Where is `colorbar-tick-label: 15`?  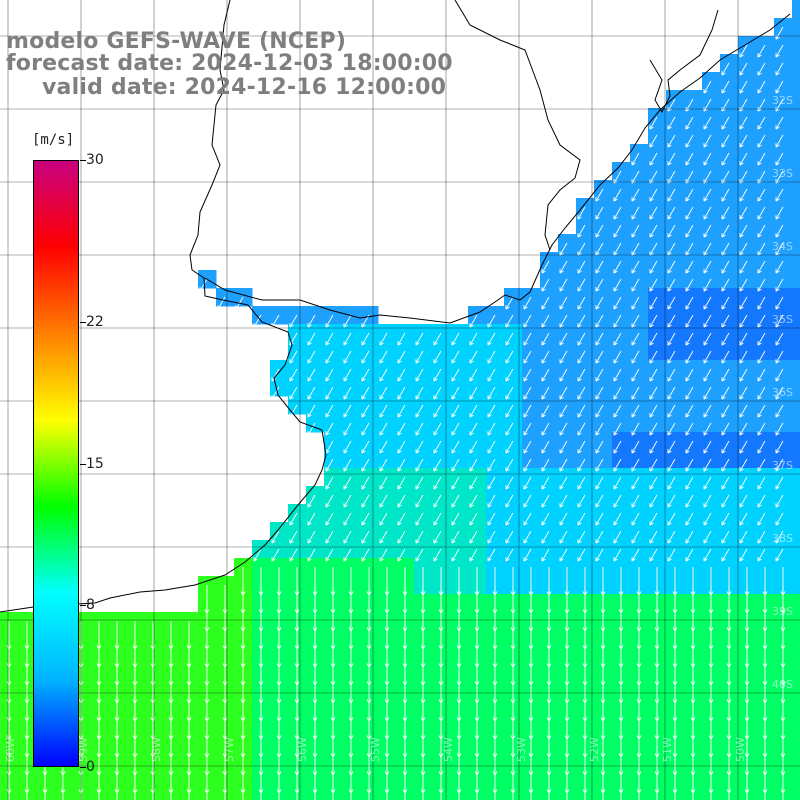 colorbar-tick-label: 15 is located at coordinates (95, 463).